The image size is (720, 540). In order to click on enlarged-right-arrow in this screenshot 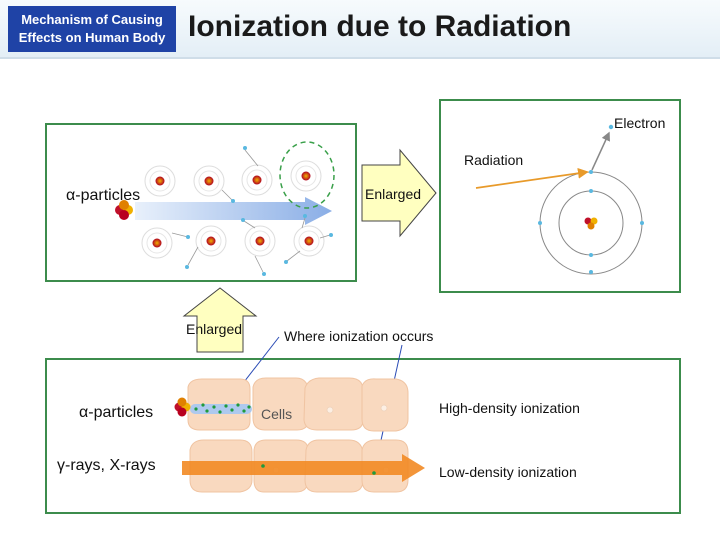, I will do `click(399, 193)`.